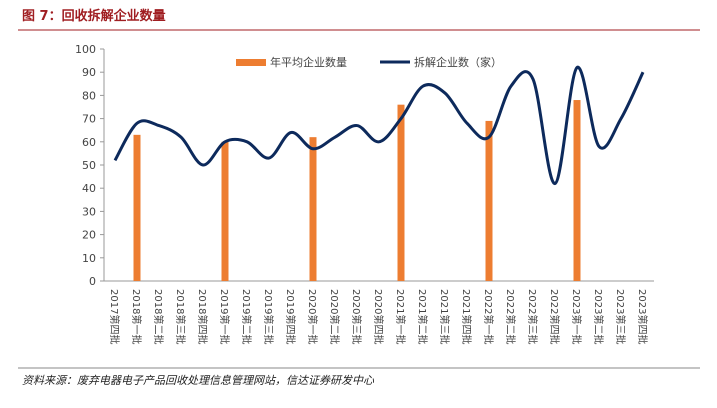  I want to click on x-tick-label: 2023第四批, so click(642, 316).